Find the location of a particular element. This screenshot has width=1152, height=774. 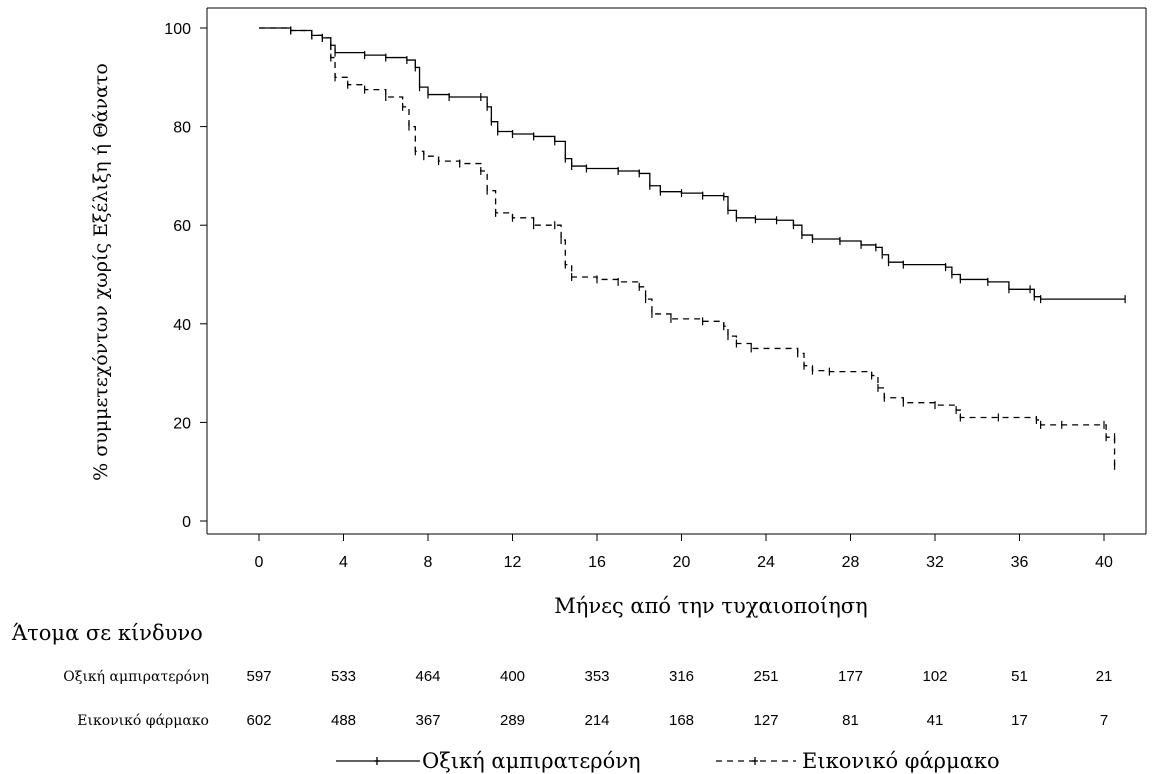

at-risk-value: 214 is located at coordinates (596, 720).